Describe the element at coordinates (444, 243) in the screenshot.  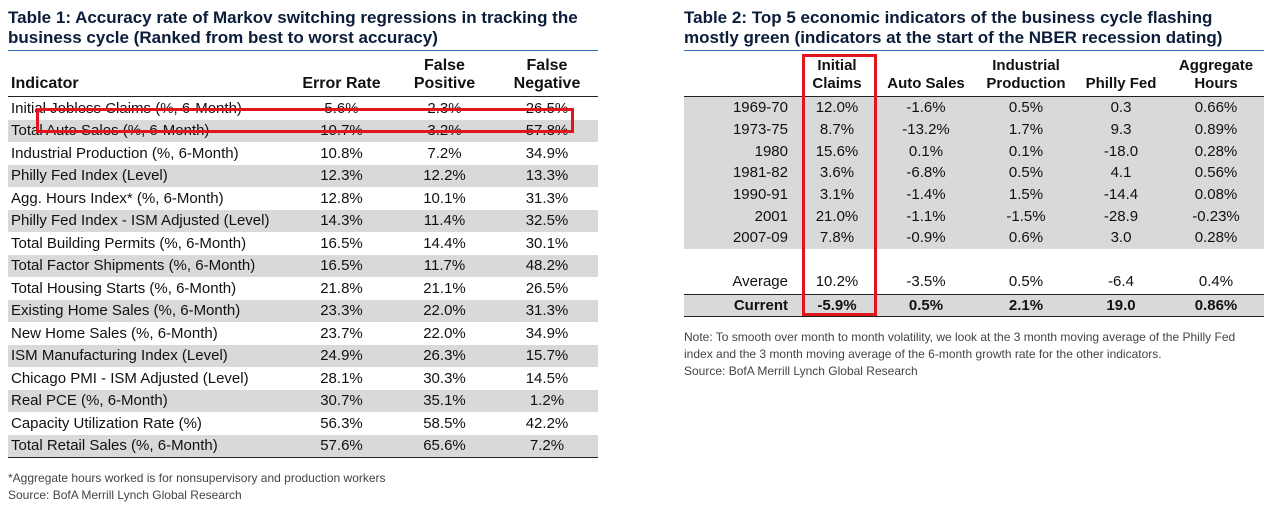
I see `false-positive-cell: 14.4%` at that location.